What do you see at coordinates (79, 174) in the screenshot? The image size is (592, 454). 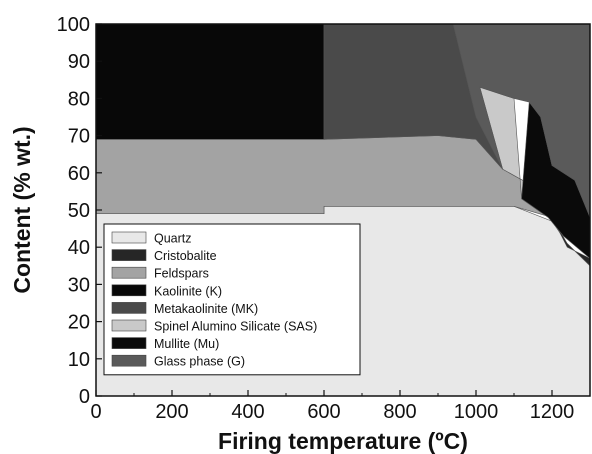 I see `y-tick-label: 60` at bounding box center [79, 174].